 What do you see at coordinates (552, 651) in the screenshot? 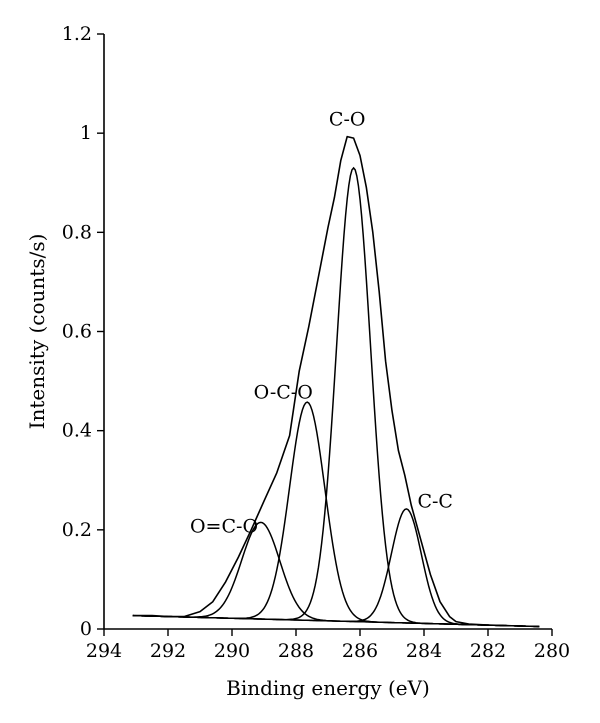
I see `x-tick-label: 280` at bounding box center [552, 651].